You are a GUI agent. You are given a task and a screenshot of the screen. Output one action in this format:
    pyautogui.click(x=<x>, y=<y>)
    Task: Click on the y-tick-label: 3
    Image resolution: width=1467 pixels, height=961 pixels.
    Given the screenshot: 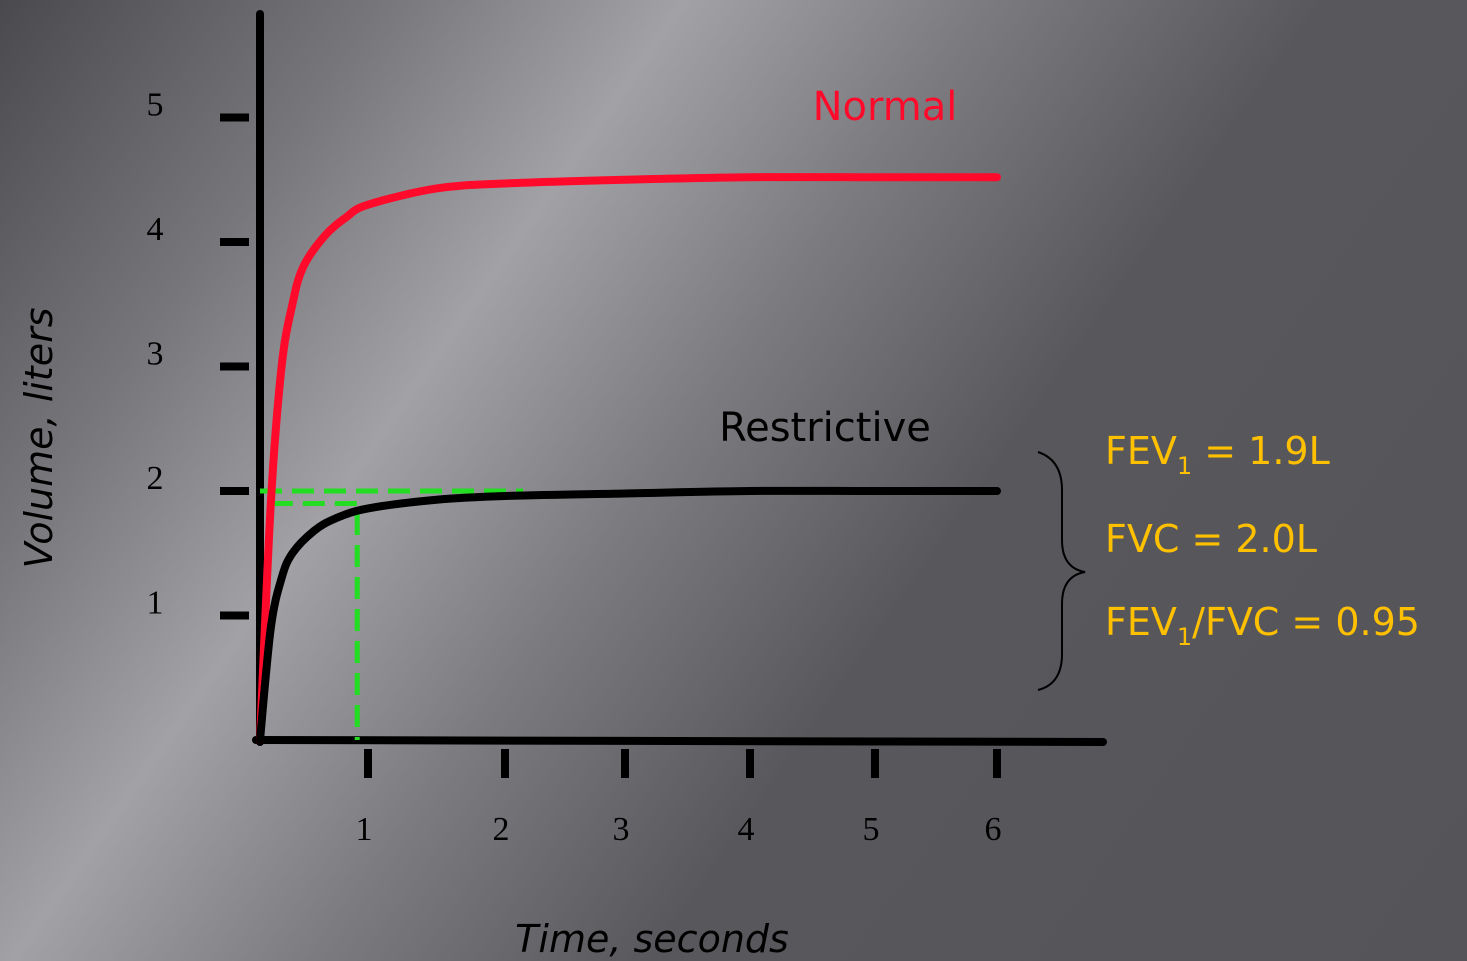 What is the action you would take?
    pyautogui.click(x=155, y=354)
    